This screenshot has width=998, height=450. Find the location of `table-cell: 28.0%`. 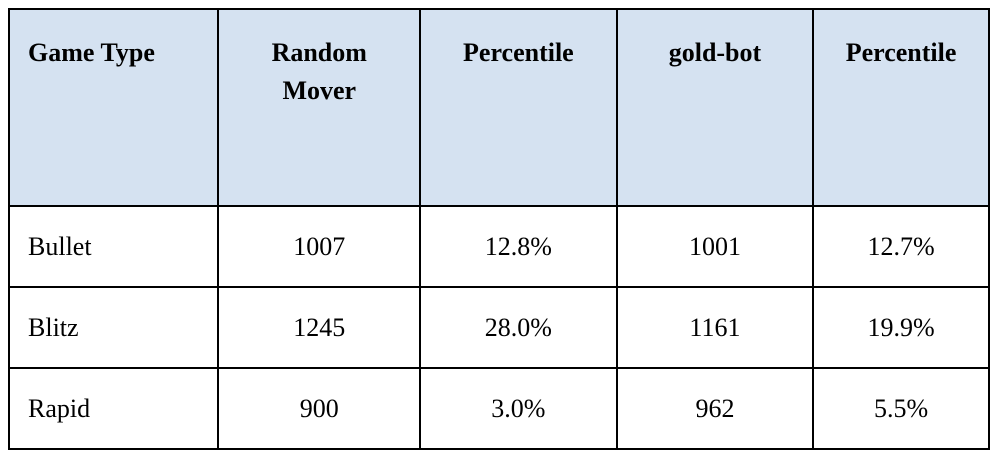

table-cell: 28.0% is located at coordinates (518, 327).